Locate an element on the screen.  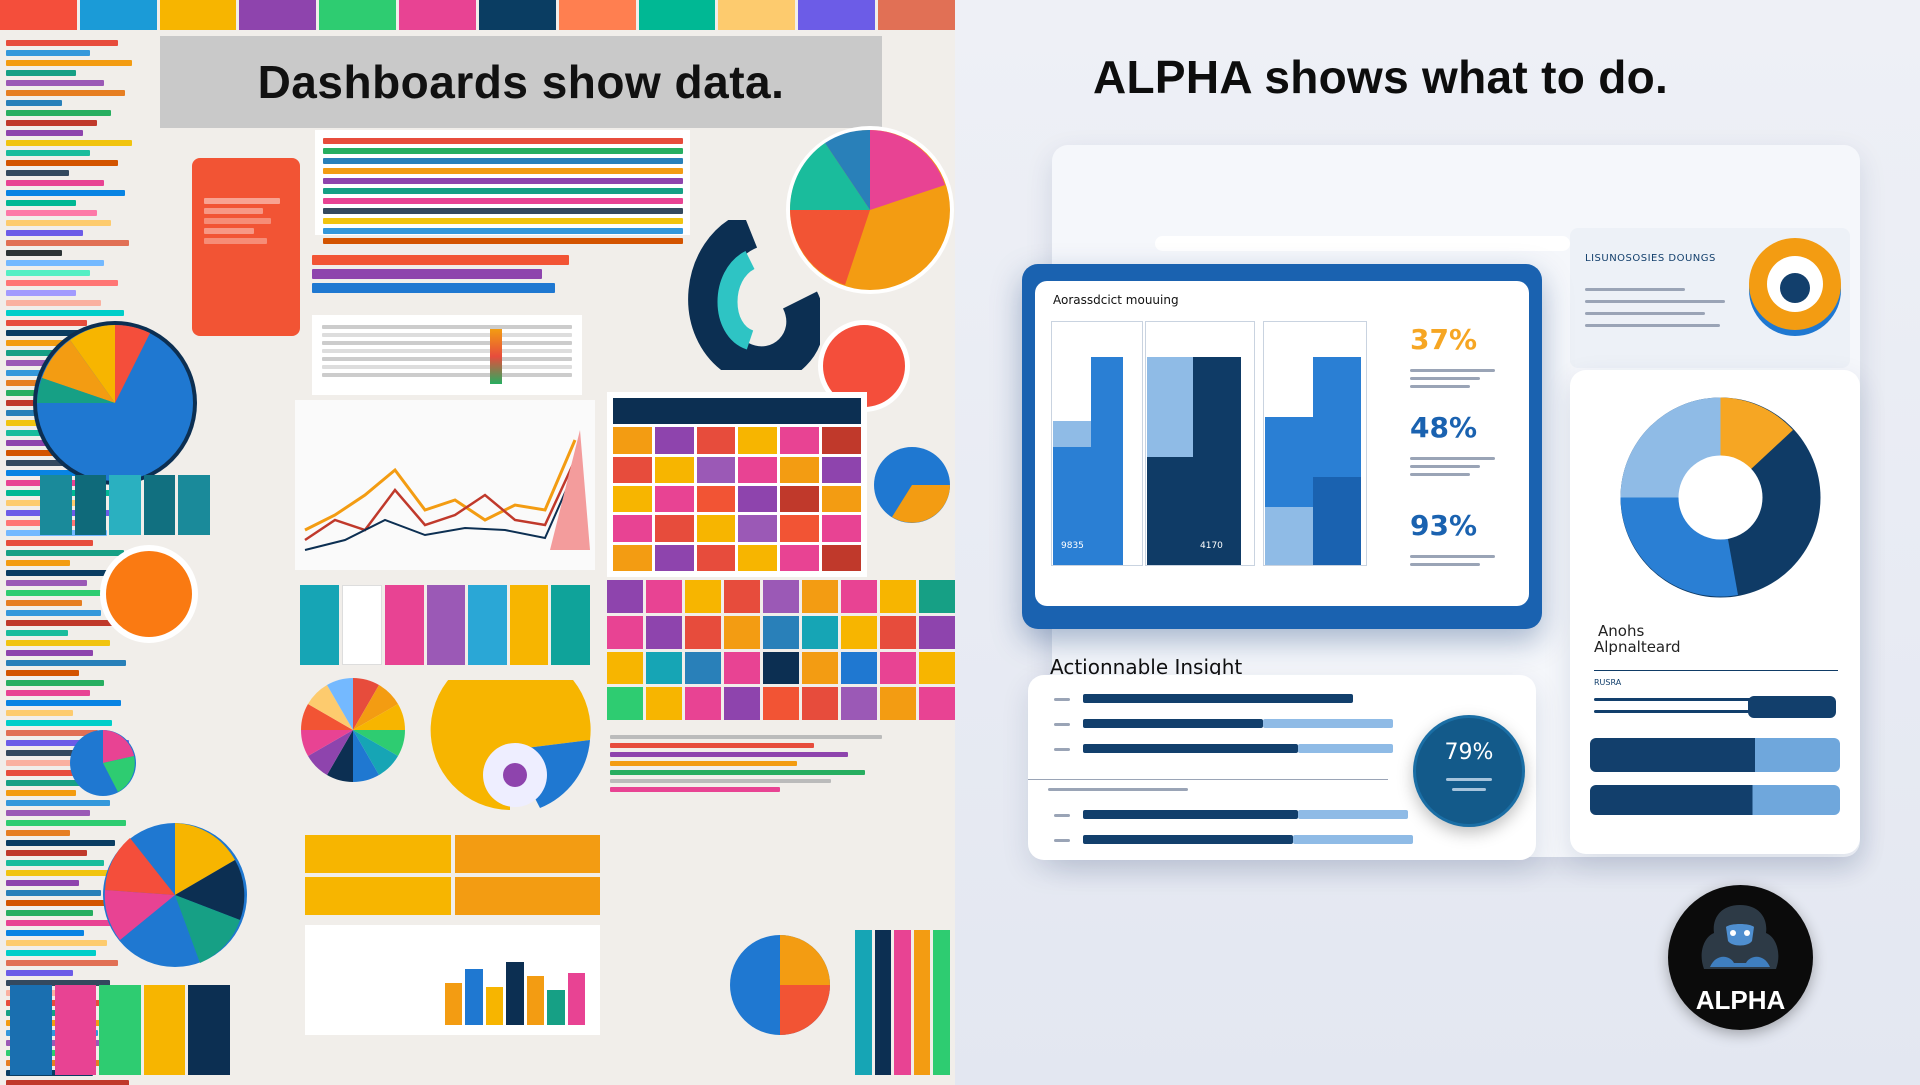
percent-3: 93% is located at coordinates (1444, 525).